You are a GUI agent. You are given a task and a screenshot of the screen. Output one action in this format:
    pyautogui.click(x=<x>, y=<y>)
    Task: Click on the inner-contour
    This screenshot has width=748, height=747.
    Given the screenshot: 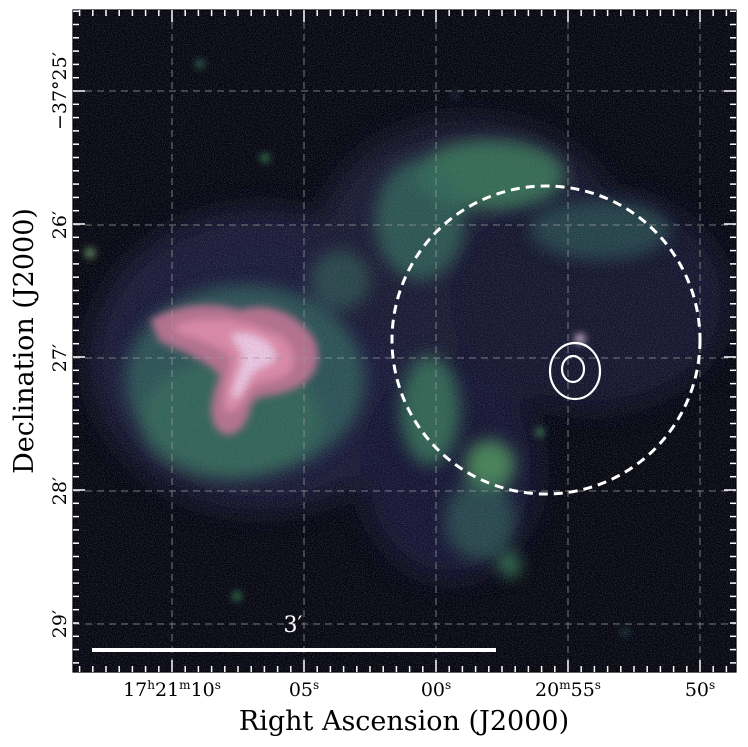 What is the action you would take?
    pyautogui.click(x=573, y=369)
    